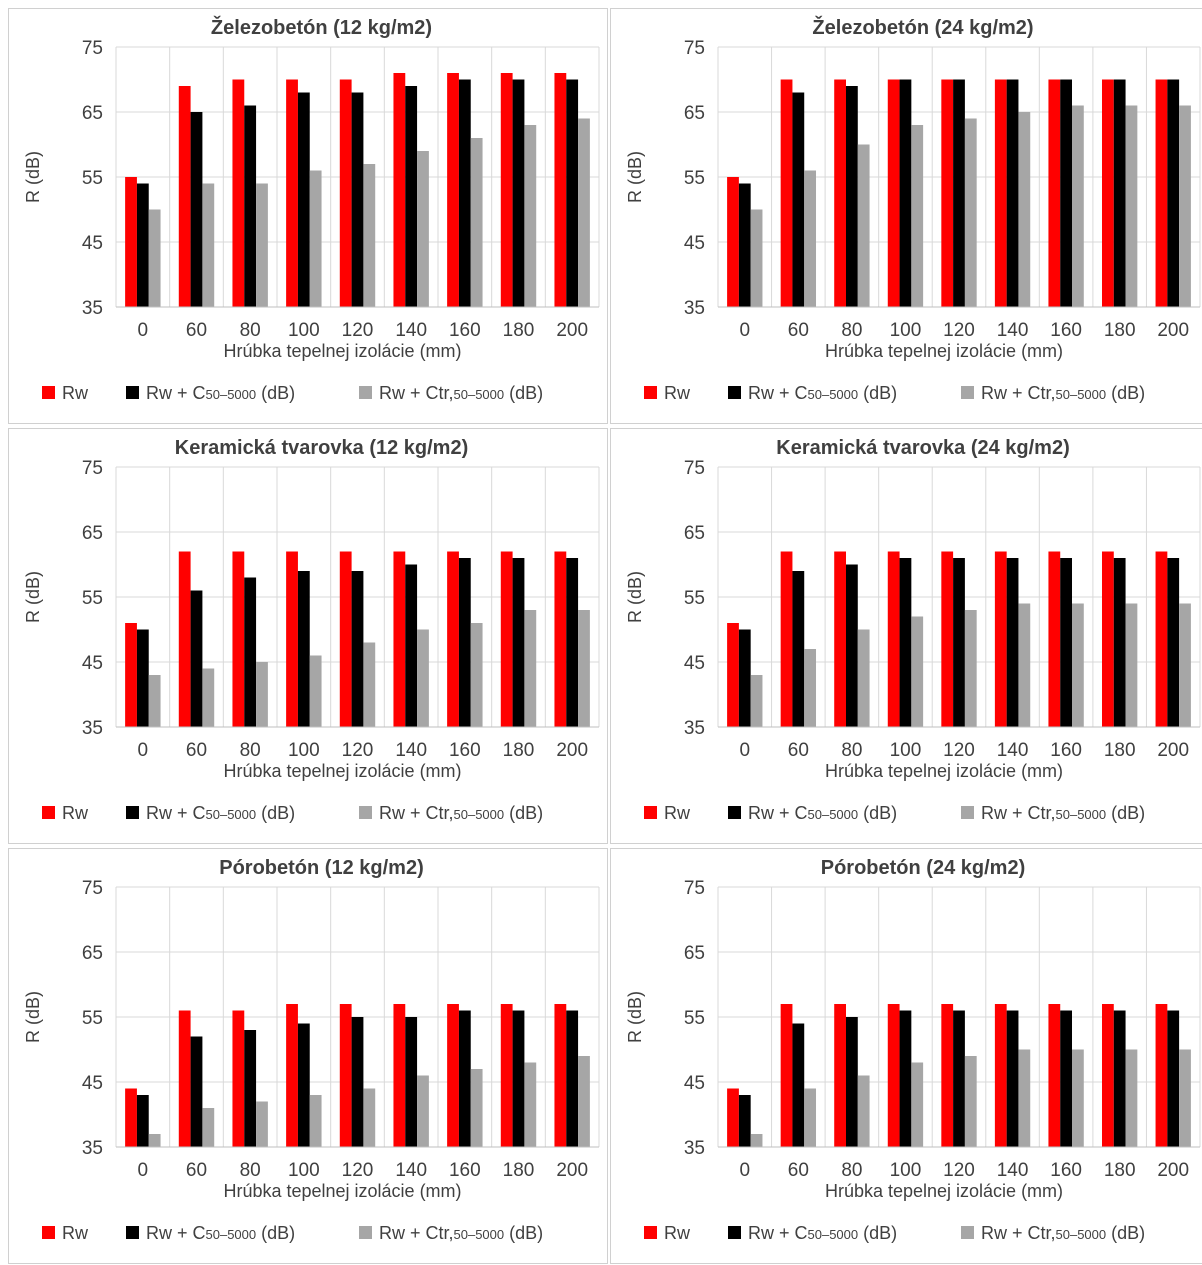 This screenshot has height=1265, width=1202. Describe the element at coordinates (959, 330) in the screenshot. I see `x-tick-label: 120` at that location.